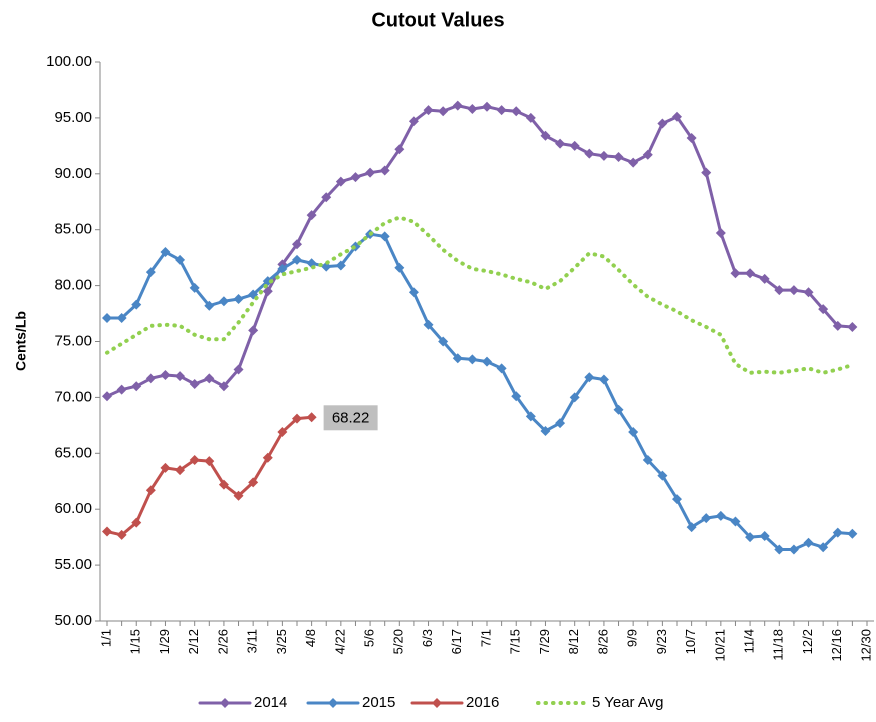 The width and height of the screenshot is (876, 722). What do you see at coordinates (69, 61) in the screenshot?
I see `y-tick-label: 100.00` at bounding box center [69, 61].